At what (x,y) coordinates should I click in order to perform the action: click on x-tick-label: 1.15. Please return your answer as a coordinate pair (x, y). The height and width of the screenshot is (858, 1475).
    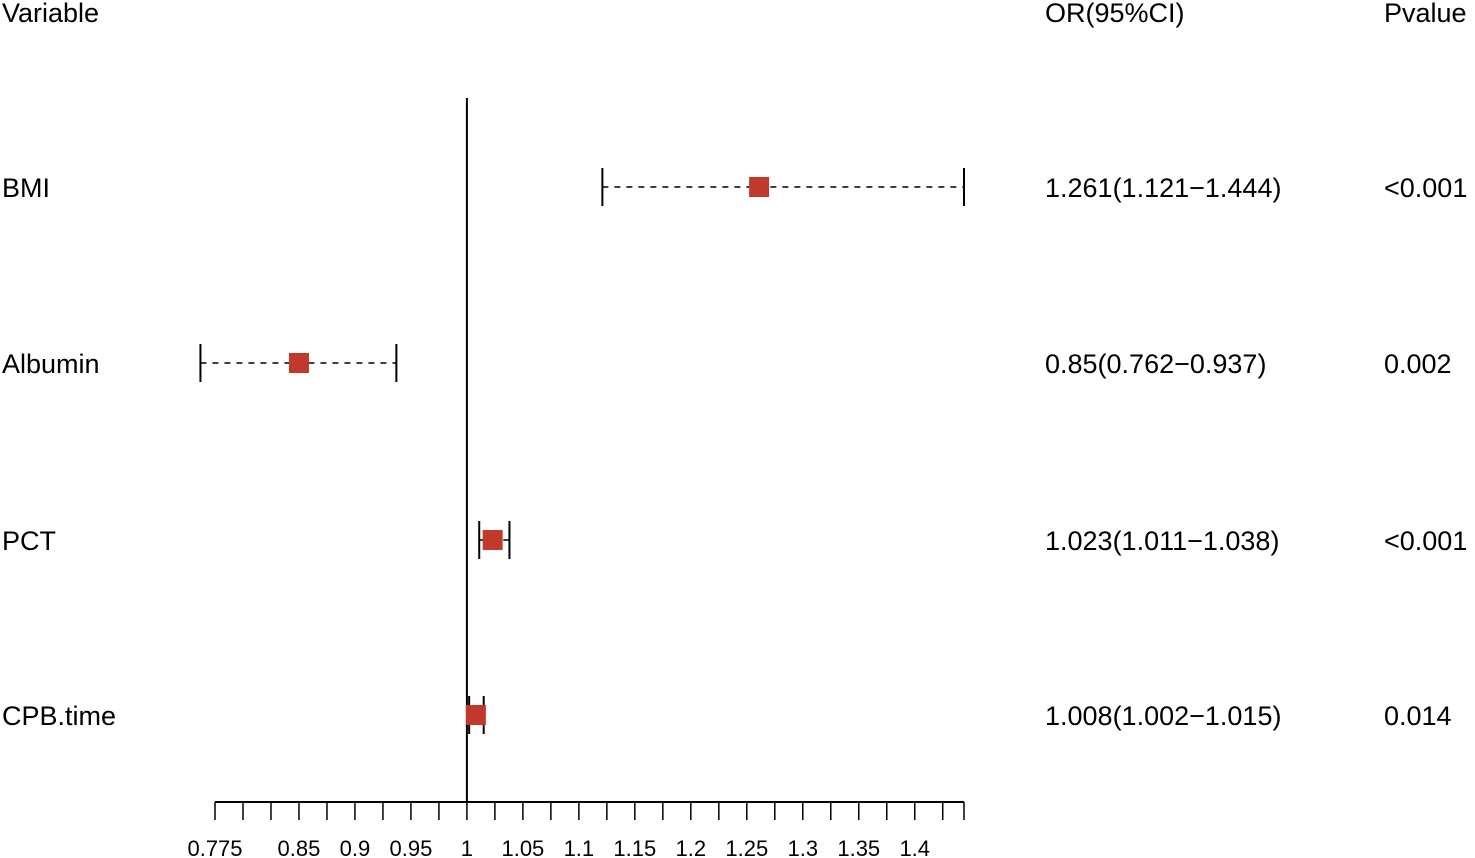
    Looking at the image, I should click on (634, 847).